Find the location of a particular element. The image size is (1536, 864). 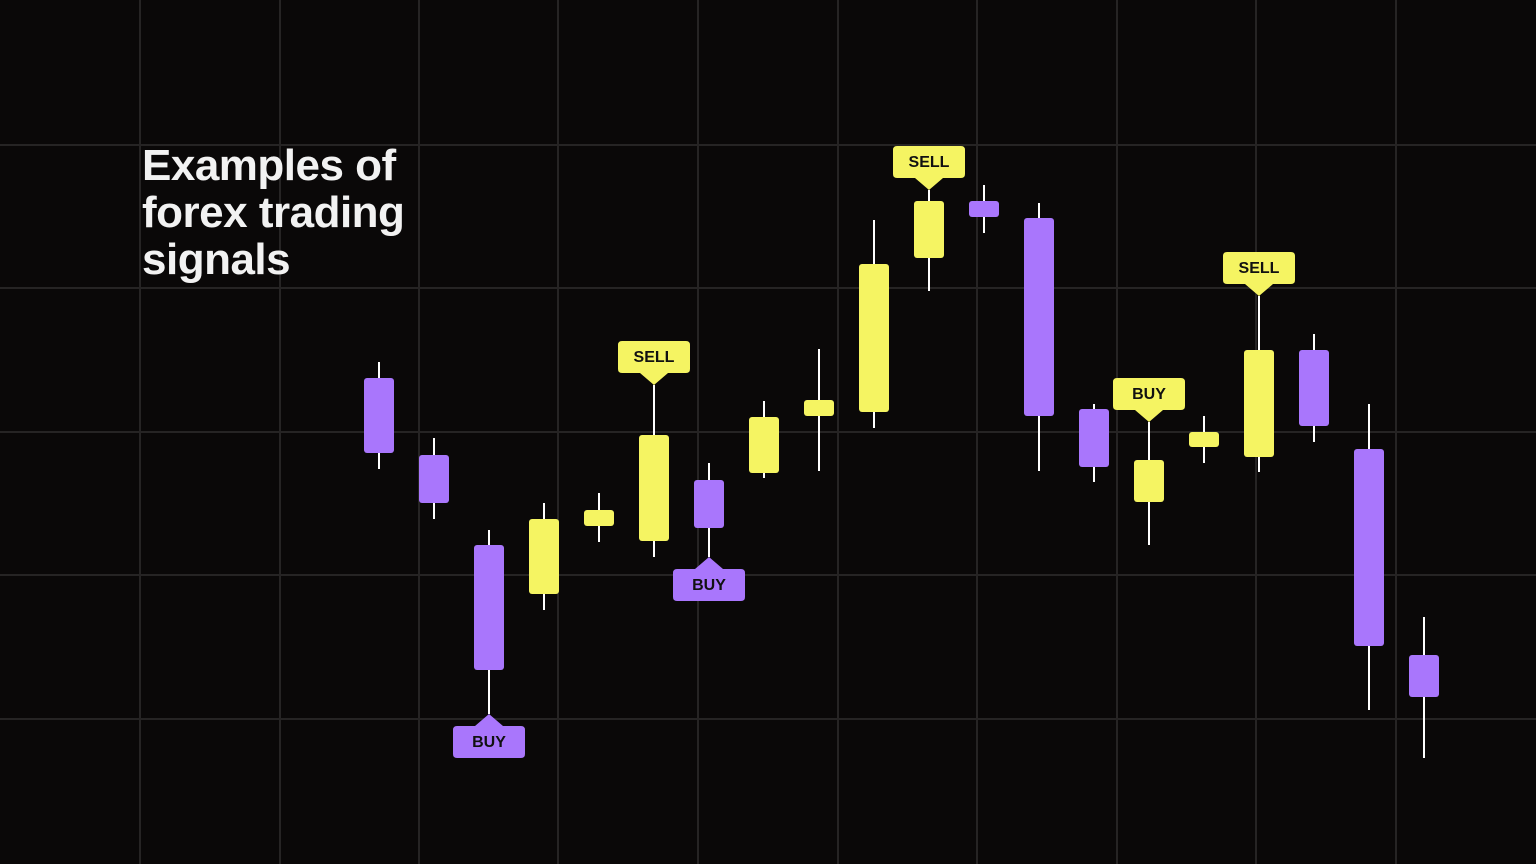

chart-title: Examples of forex trading signals is located at coordinates (273, 212).